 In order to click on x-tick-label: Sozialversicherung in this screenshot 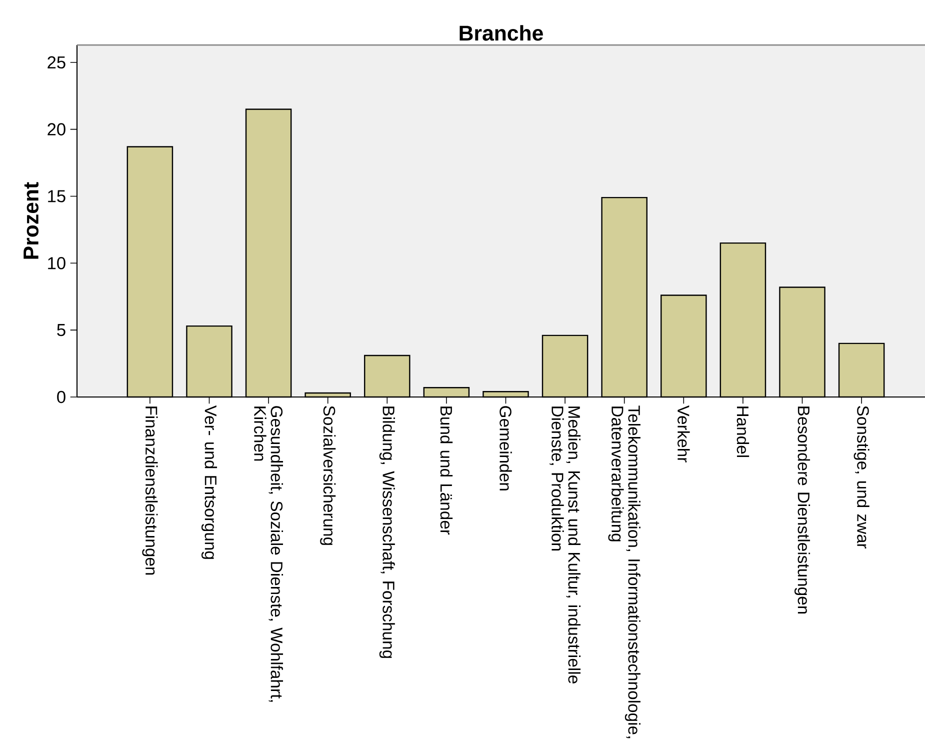, I will do `click(328, 475)`.